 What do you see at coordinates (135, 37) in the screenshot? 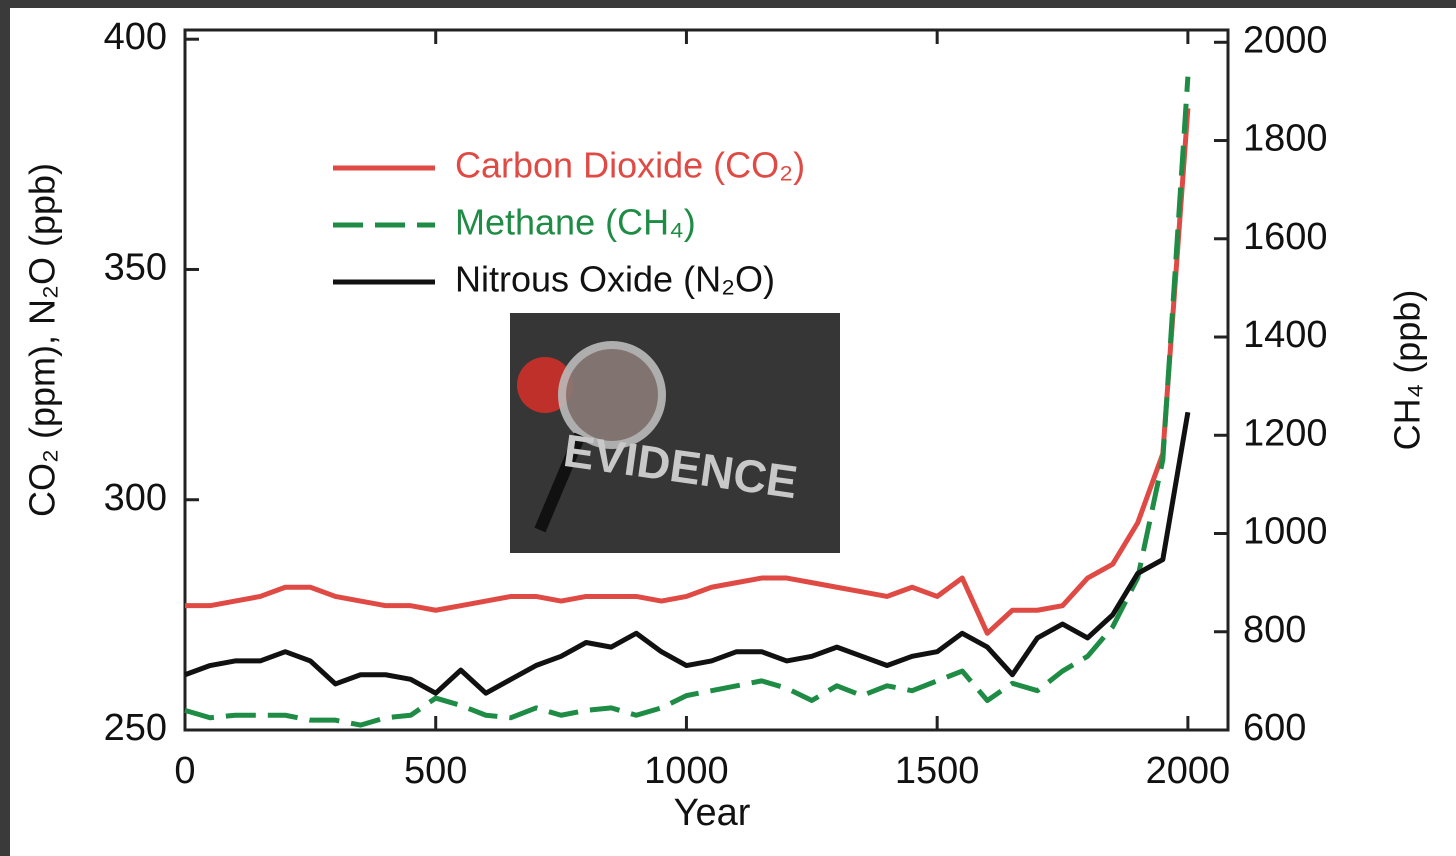
I see `y-tick-label: 400` at bounding box center [135, 37].